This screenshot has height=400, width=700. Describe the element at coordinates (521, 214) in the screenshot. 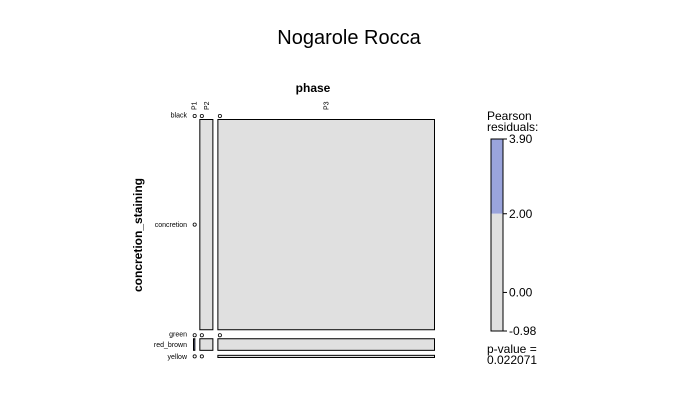

I see `legend-tick-label-1: 2.00` at that location.